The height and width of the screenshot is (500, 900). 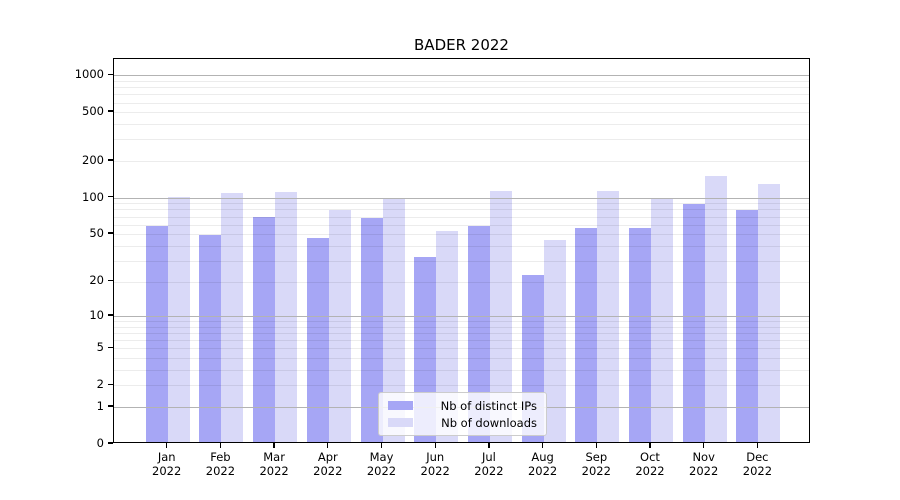 I want to click on x-tick-label-aug: Aug 2022, so click(x=542, y=464).